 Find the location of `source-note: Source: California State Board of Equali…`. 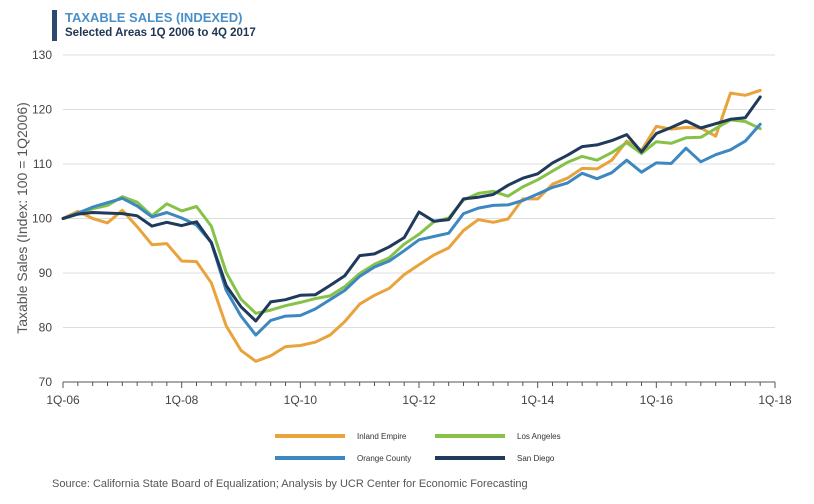

source-note: Source: California State Board of Equali… is located at coordinates (290, 484).